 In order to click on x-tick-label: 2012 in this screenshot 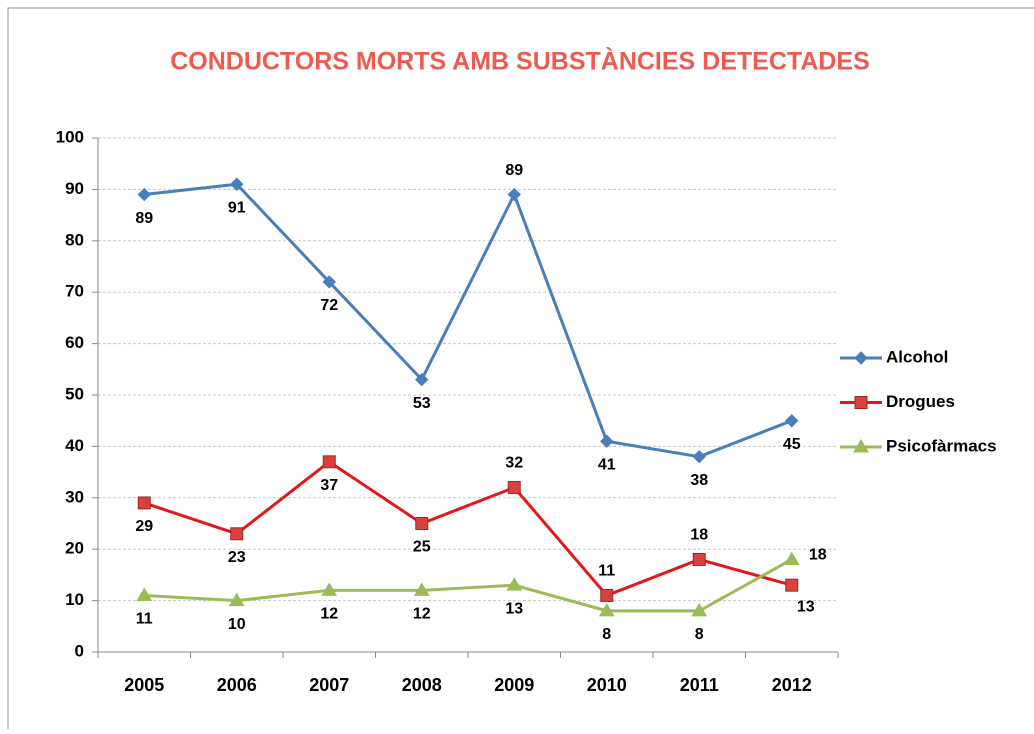, I will do `click(792, 685)`.